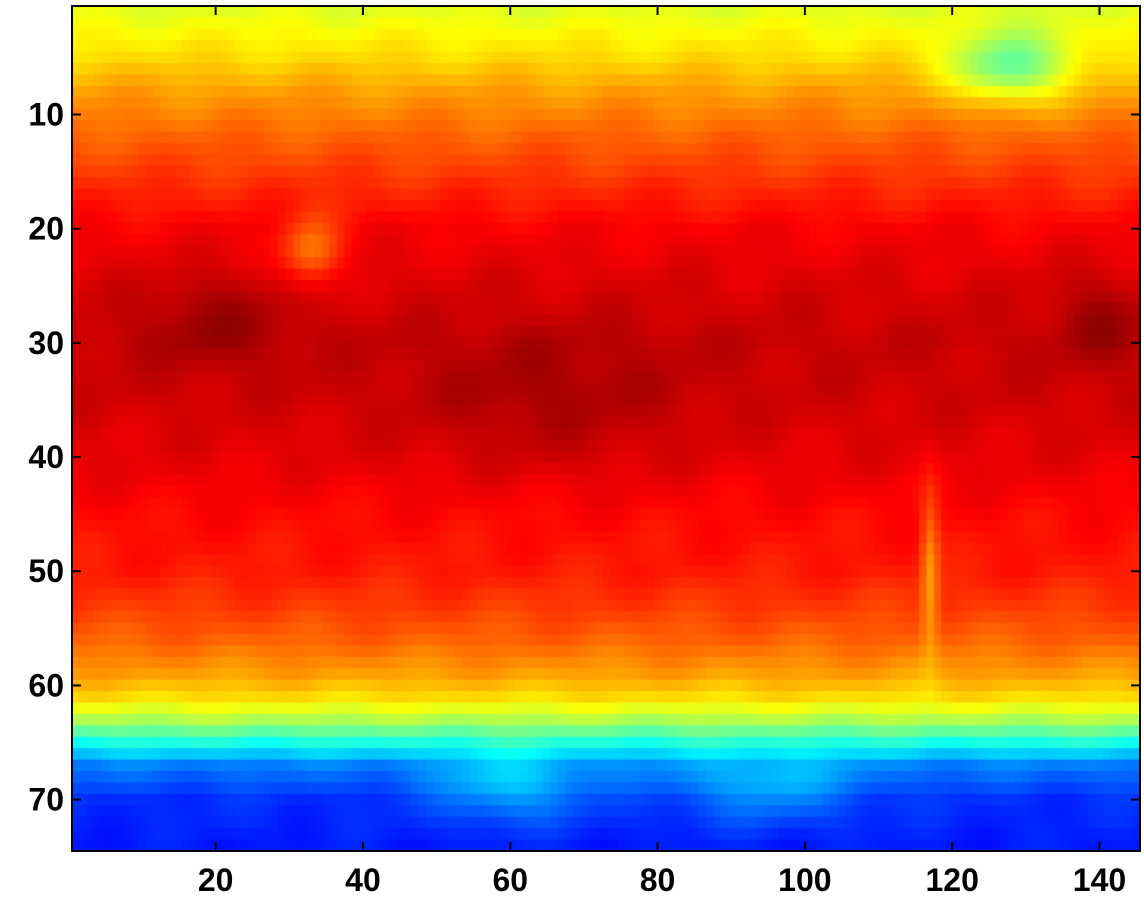  What do you see at coordinates (46, 114) in the screenshot?
I see `y-tick-label: 10` at bounding box center [46, 114].